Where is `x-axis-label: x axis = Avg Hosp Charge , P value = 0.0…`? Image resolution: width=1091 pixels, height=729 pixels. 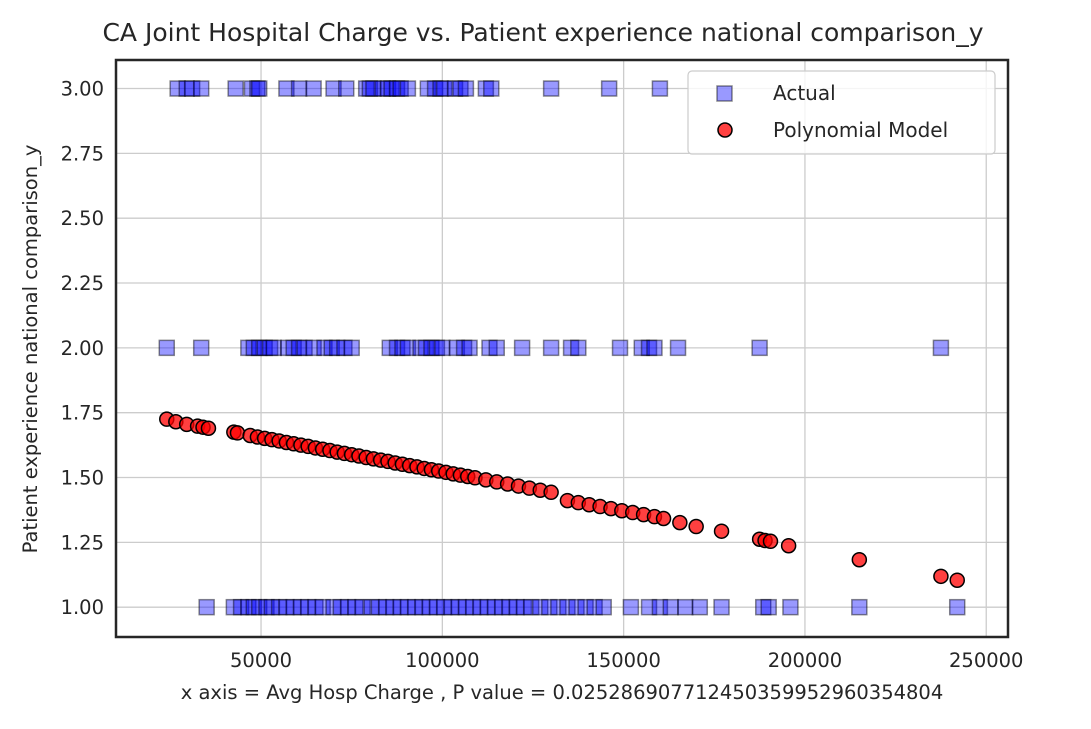
x-axis-label: x axis = Avg Hosp Charge , P value = 0.0… is located at coordinates (562, 692).